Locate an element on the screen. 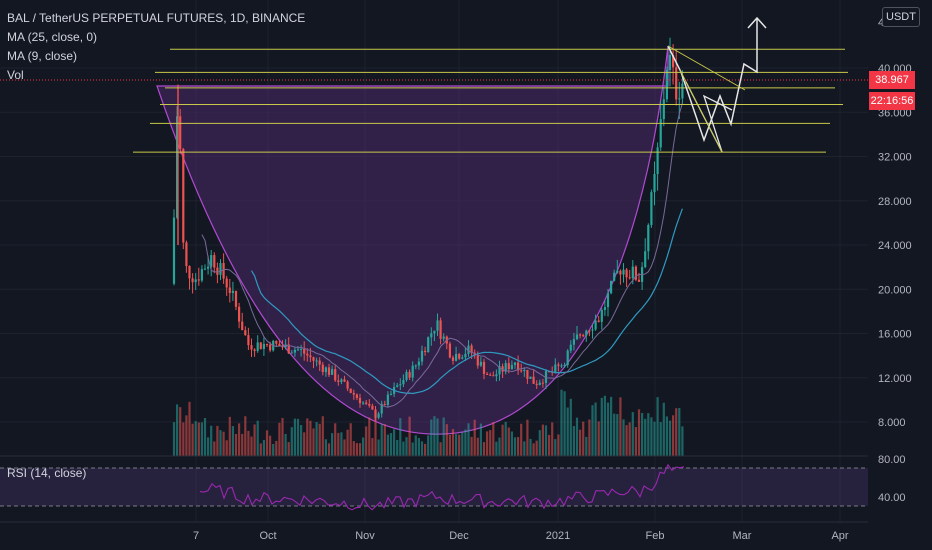 Image resolution: width=932 pixels, height=550 pixels. ma9-legend: MA (9, close) is located at coordinates (42, 56).